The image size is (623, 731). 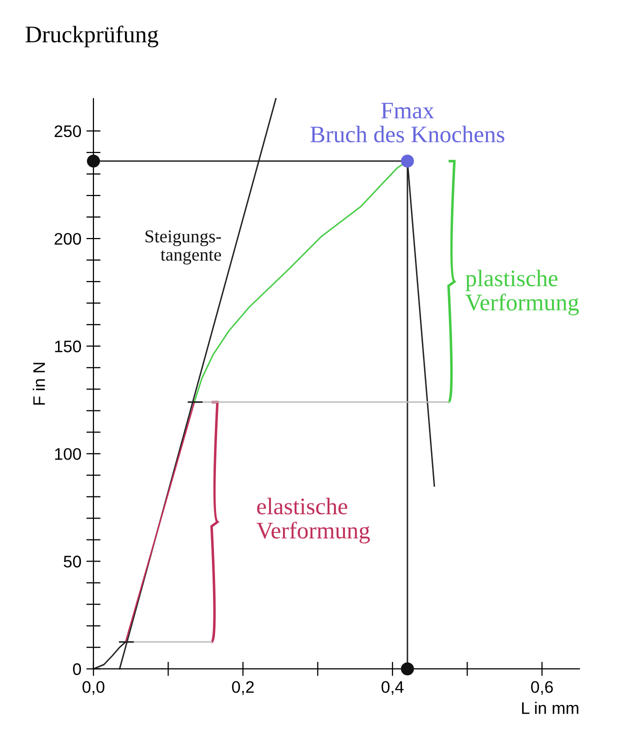 What do you see at coordinates (542, 688) in the screenshot?
I see `x-tick-label: 0,6` at bounding box center [542, 688].